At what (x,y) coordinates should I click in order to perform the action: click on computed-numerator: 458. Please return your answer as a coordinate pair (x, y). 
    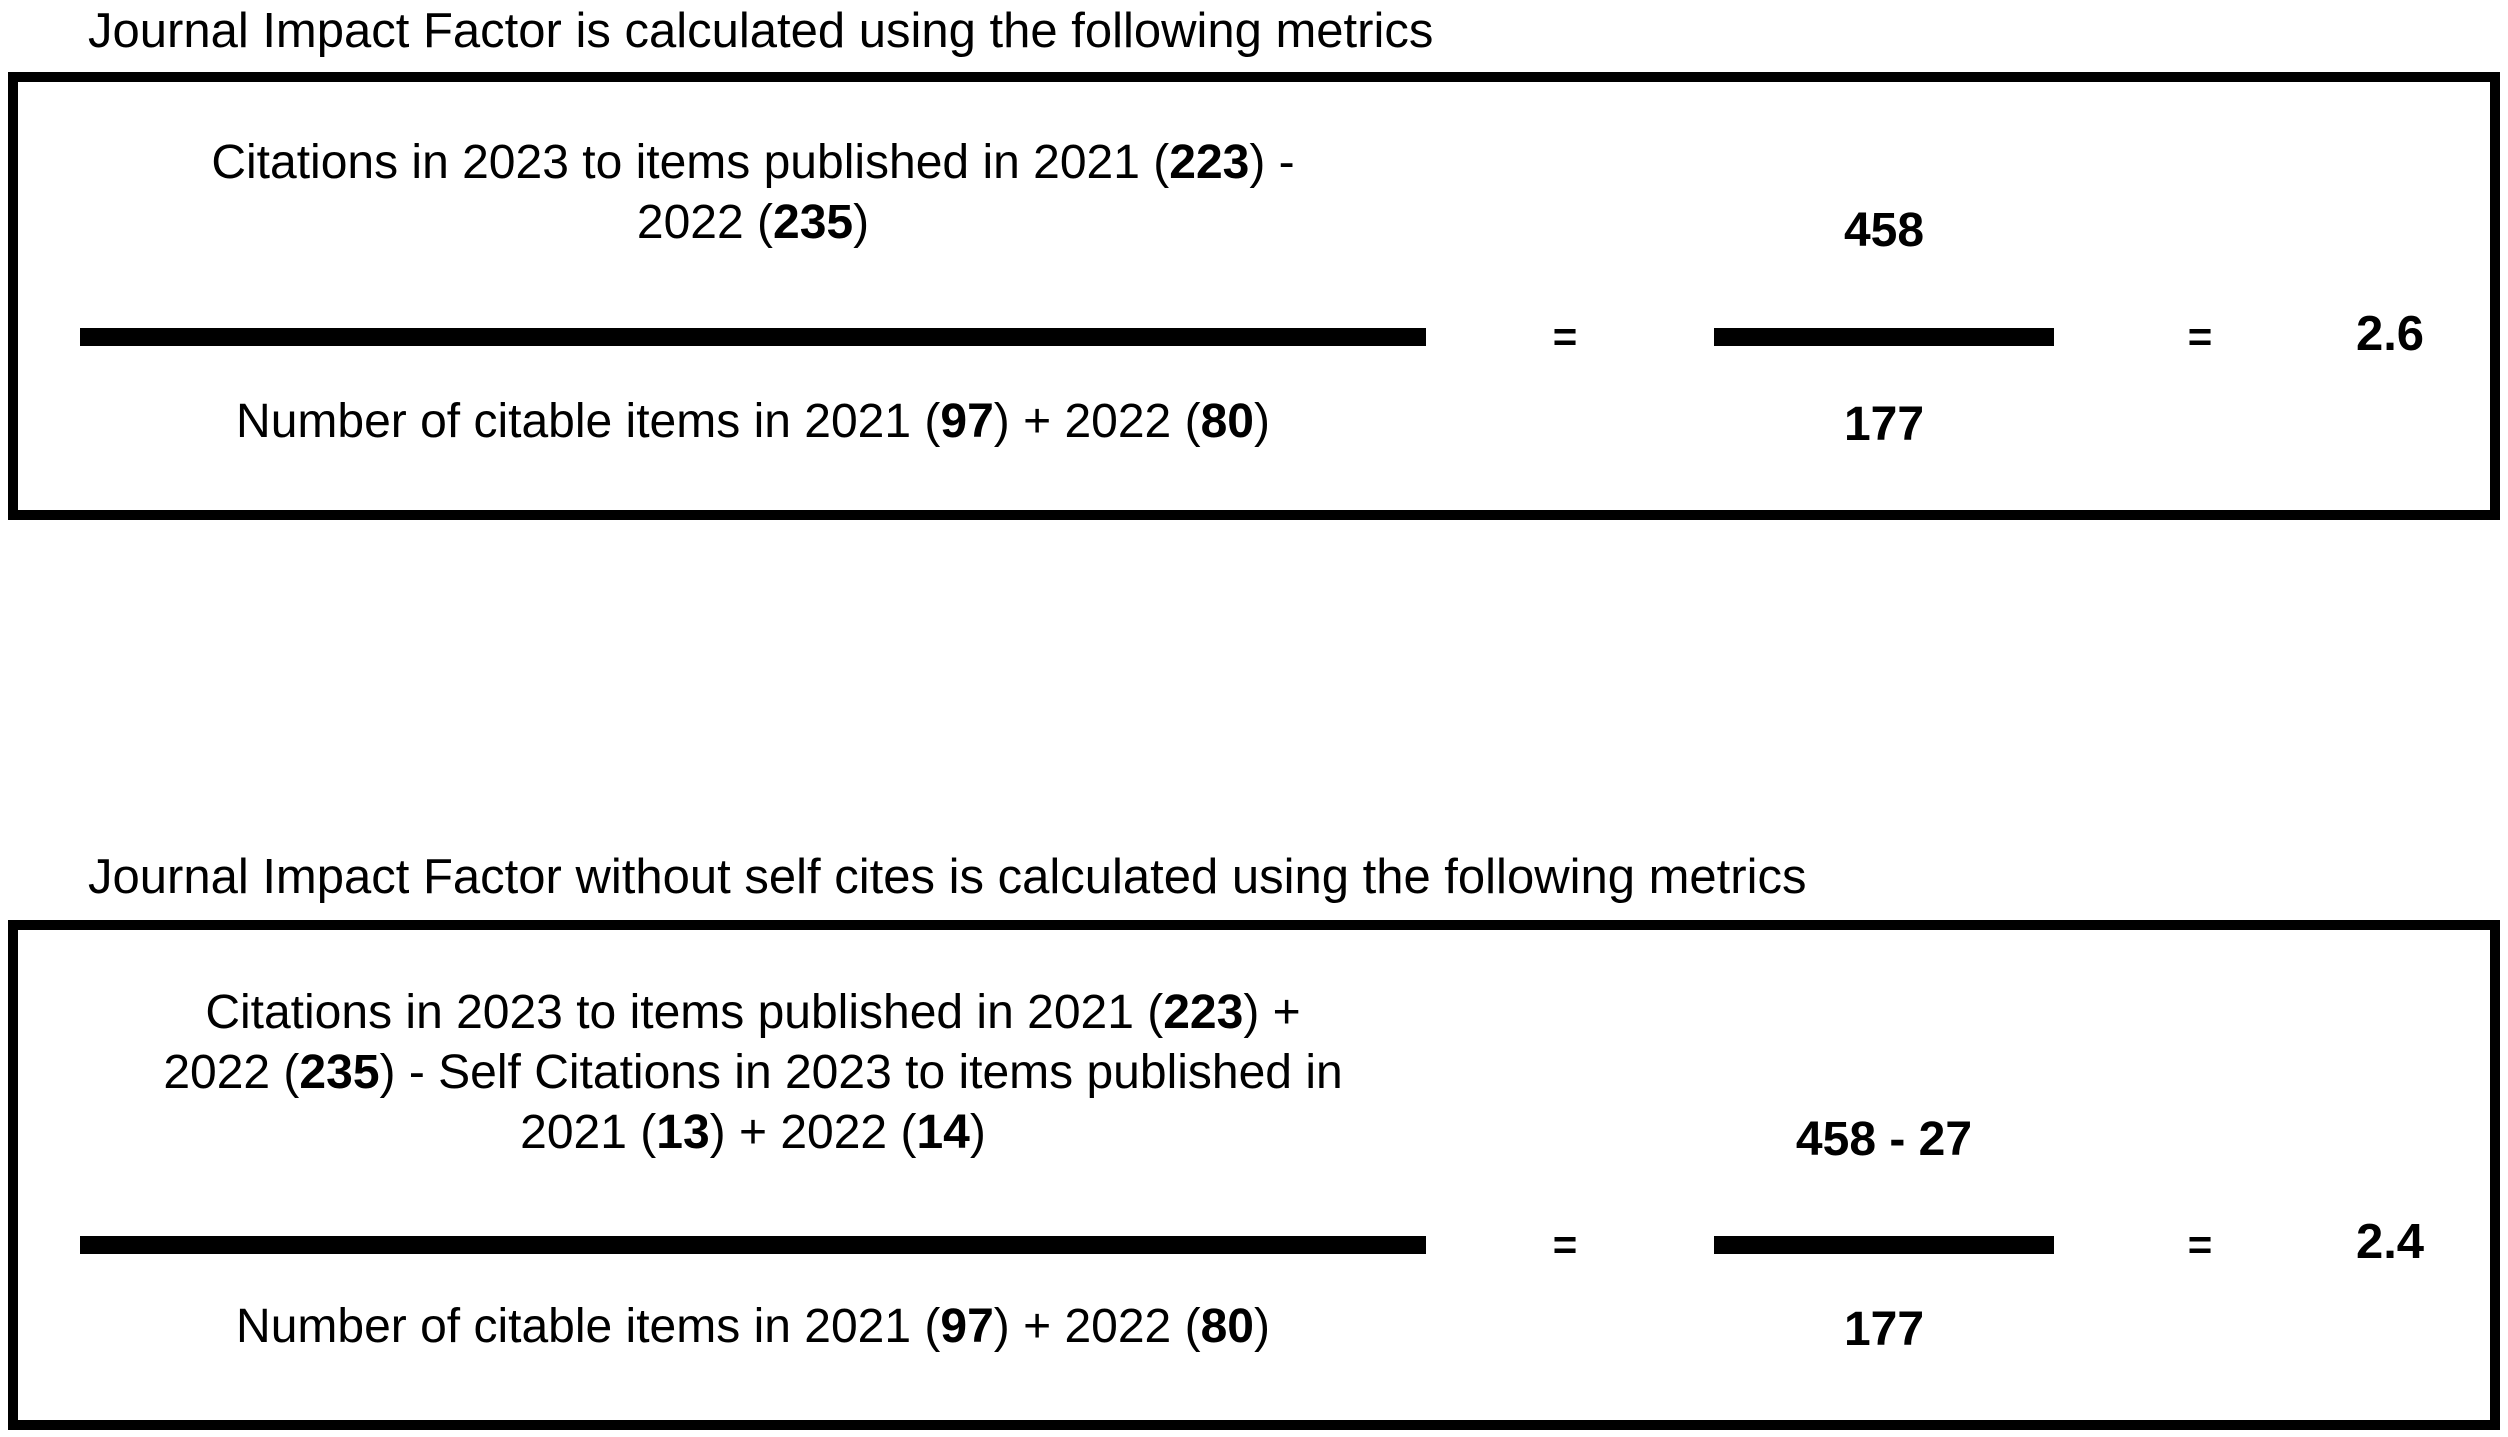
    Looking at the image, I should click on (1884, 230).